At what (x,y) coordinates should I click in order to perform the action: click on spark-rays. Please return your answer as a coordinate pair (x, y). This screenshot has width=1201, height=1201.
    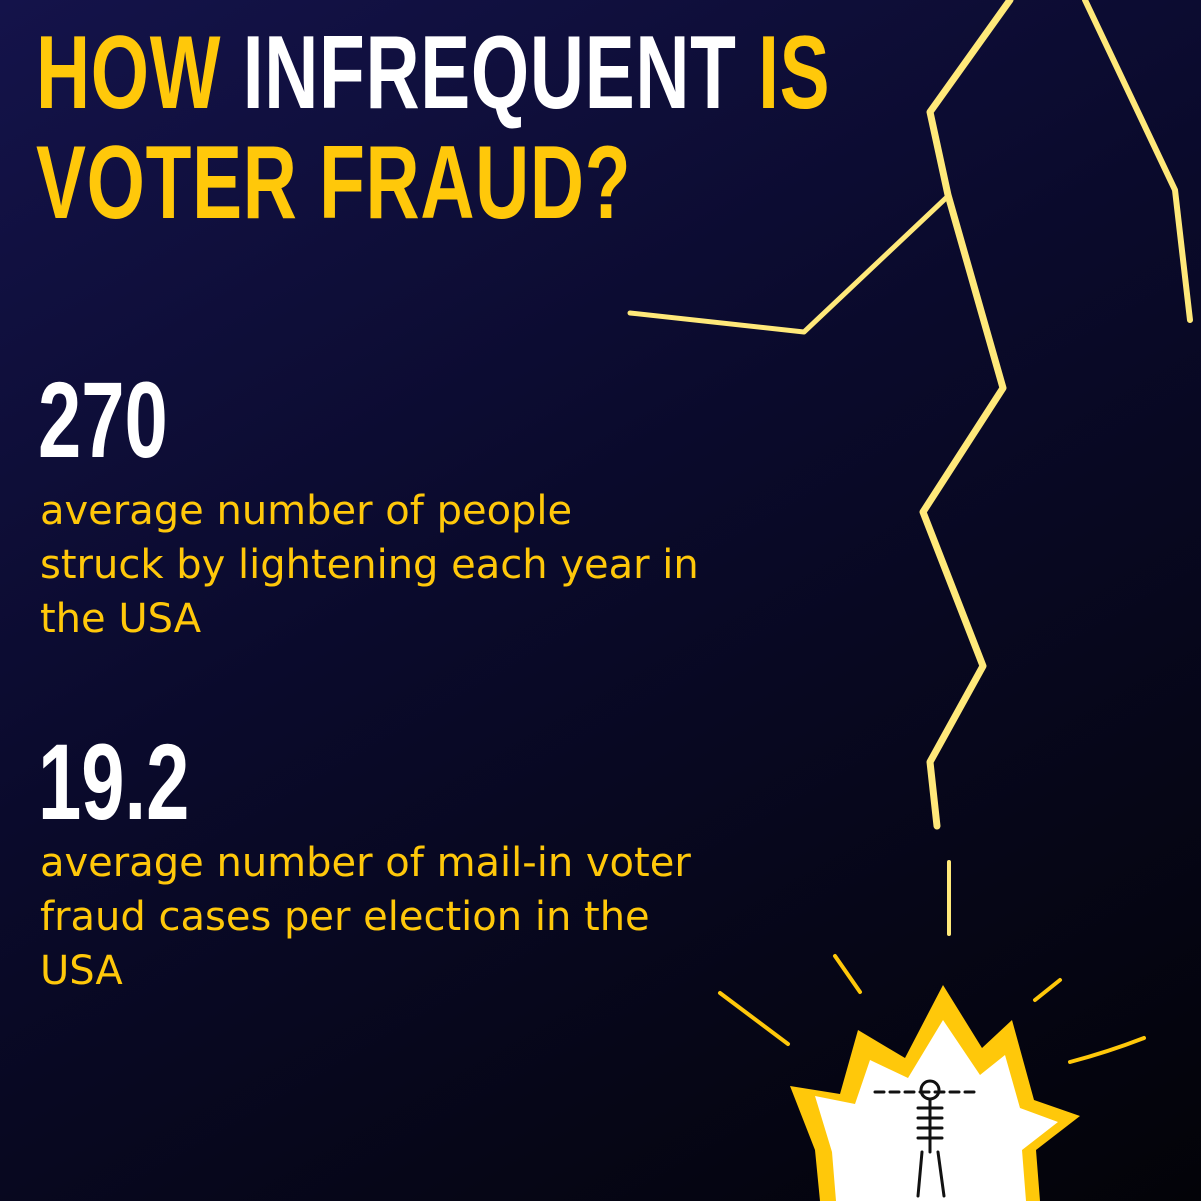
    Looking at the image, I should click on (932, 1009).